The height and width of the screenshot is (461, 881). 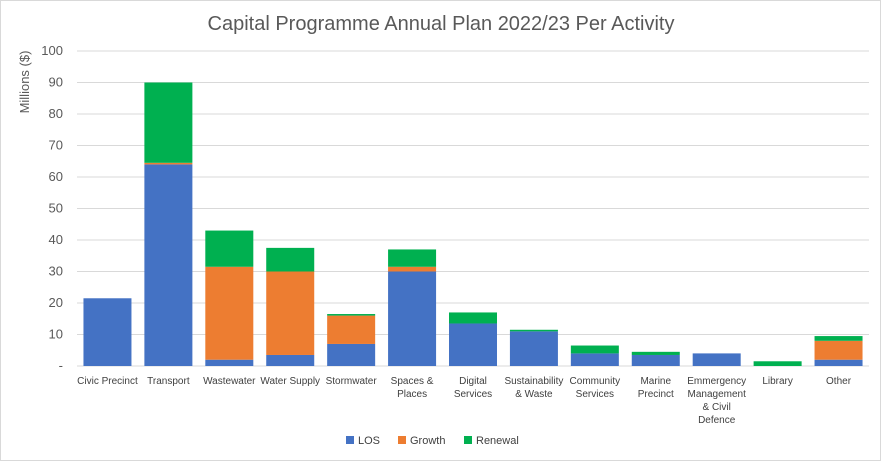 What do you see at coordinates (777, 381) in the screenshot?
I see `x-tick-label: Library` at bounding box center [777, 381].